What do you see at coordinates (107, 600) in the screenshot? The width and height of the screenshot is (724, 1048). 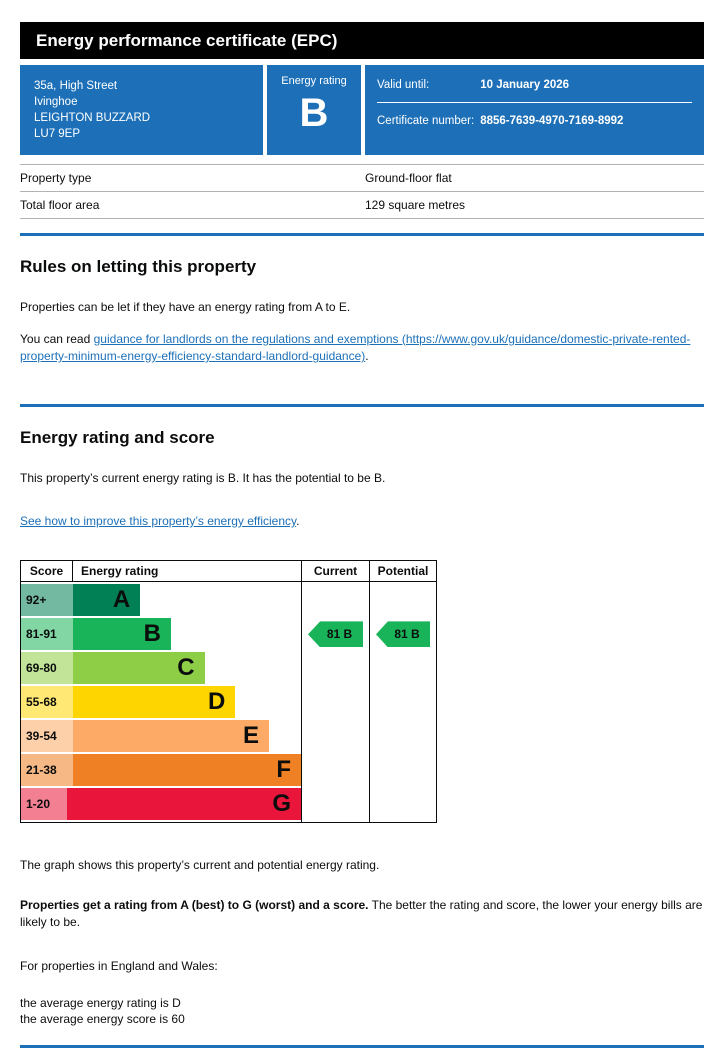 I see `band-bar: A` at bounding box center [107, 600].